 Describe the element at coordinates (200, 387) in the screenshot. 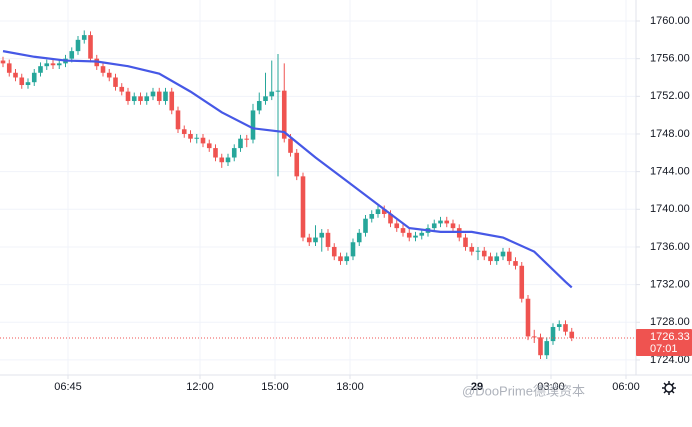

I see `x-tick-label: 12:00` at that location.